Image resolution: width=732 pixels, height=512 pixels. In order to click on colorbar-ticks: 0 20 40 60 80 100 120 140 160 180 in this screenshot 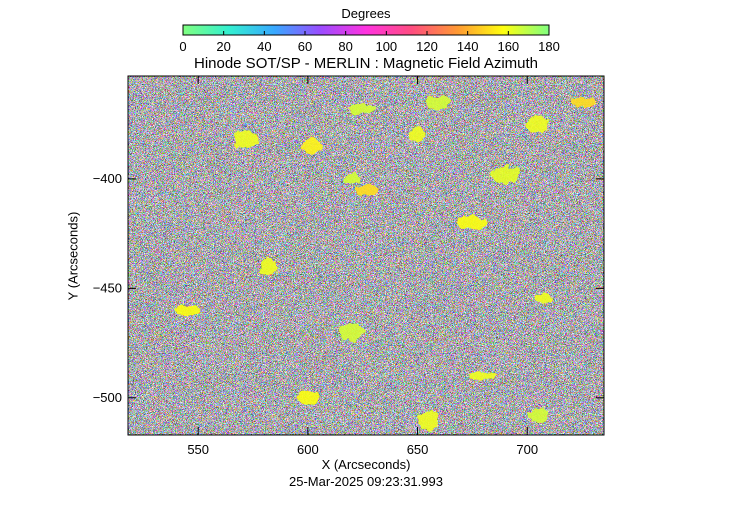, I will do `click(369, 42)`.